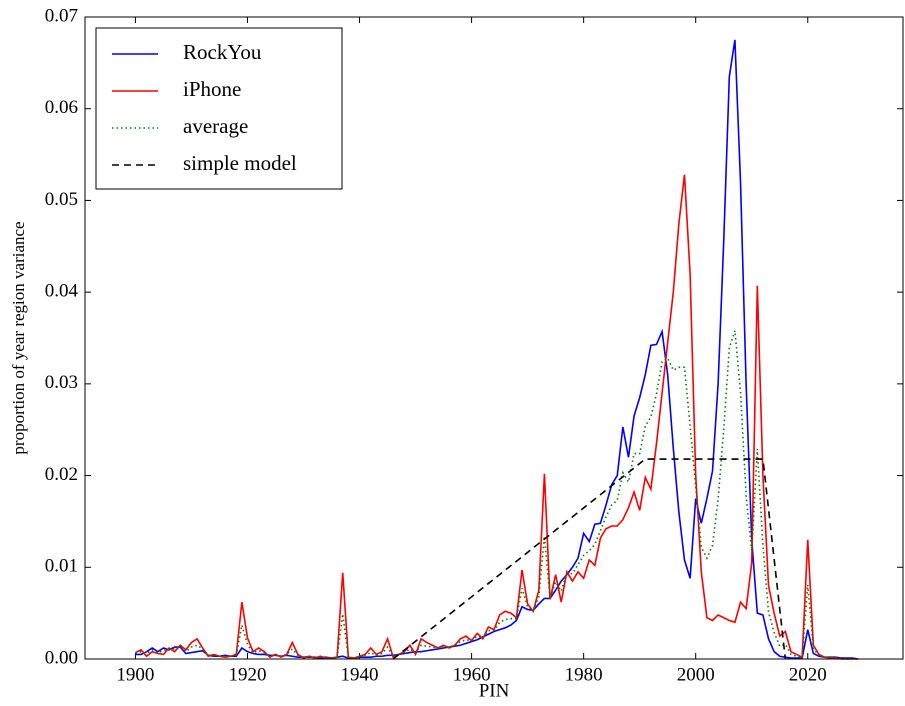  I want to click on legend-box, so click(219, 108).